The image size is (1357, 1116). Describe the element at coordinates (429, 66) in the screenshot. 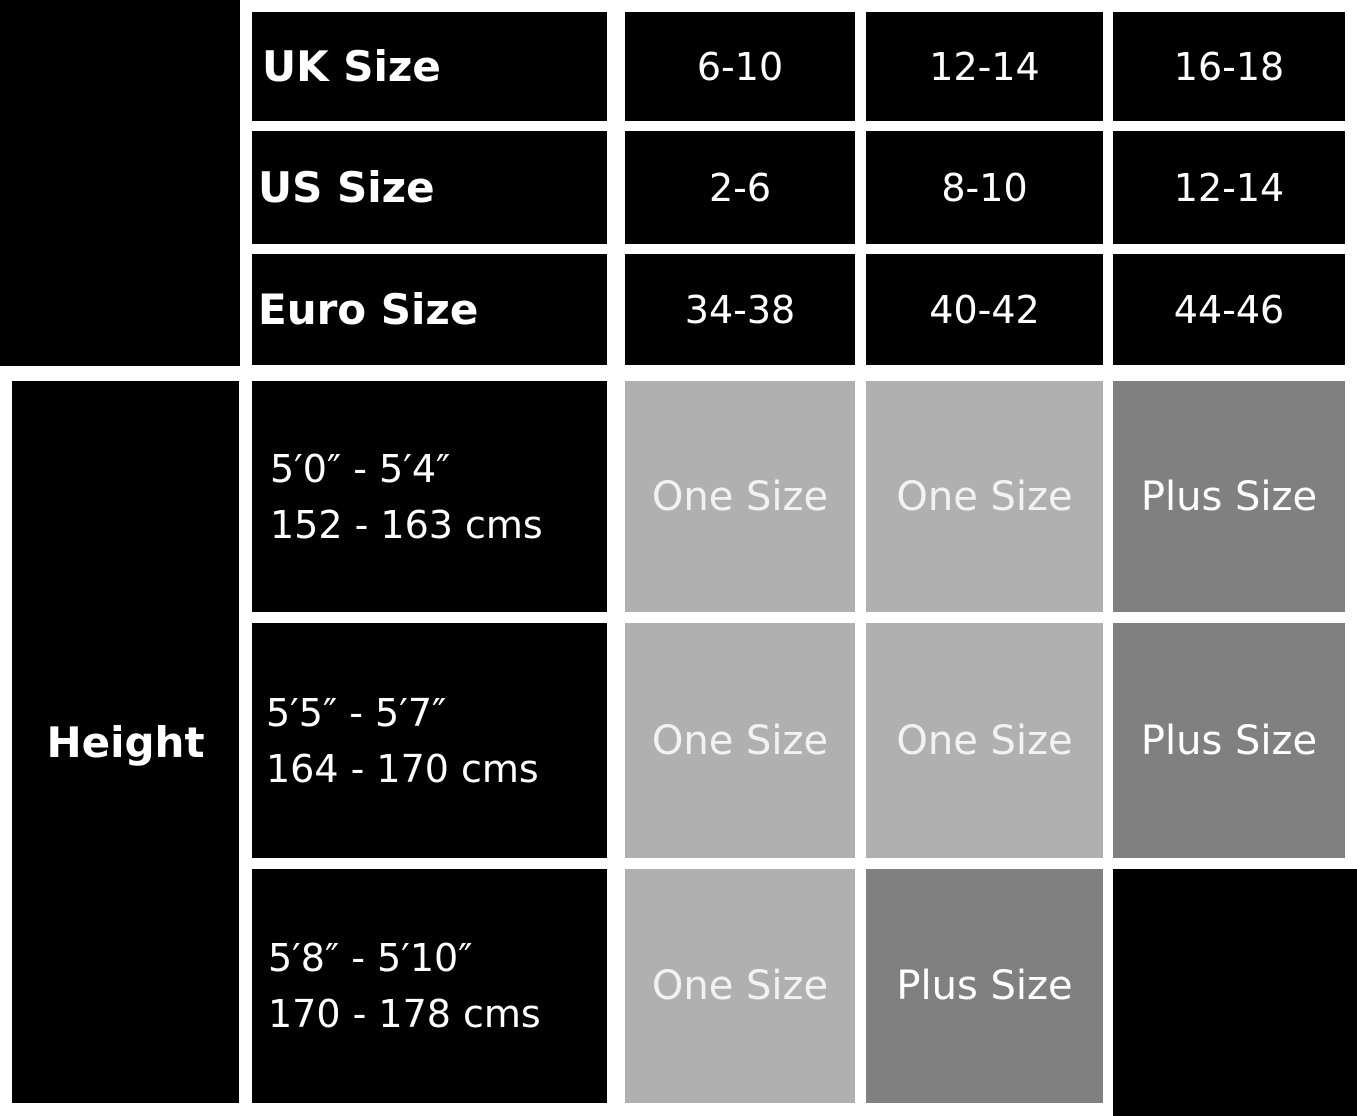

I see `uk-size-label: UK Size` at that location.